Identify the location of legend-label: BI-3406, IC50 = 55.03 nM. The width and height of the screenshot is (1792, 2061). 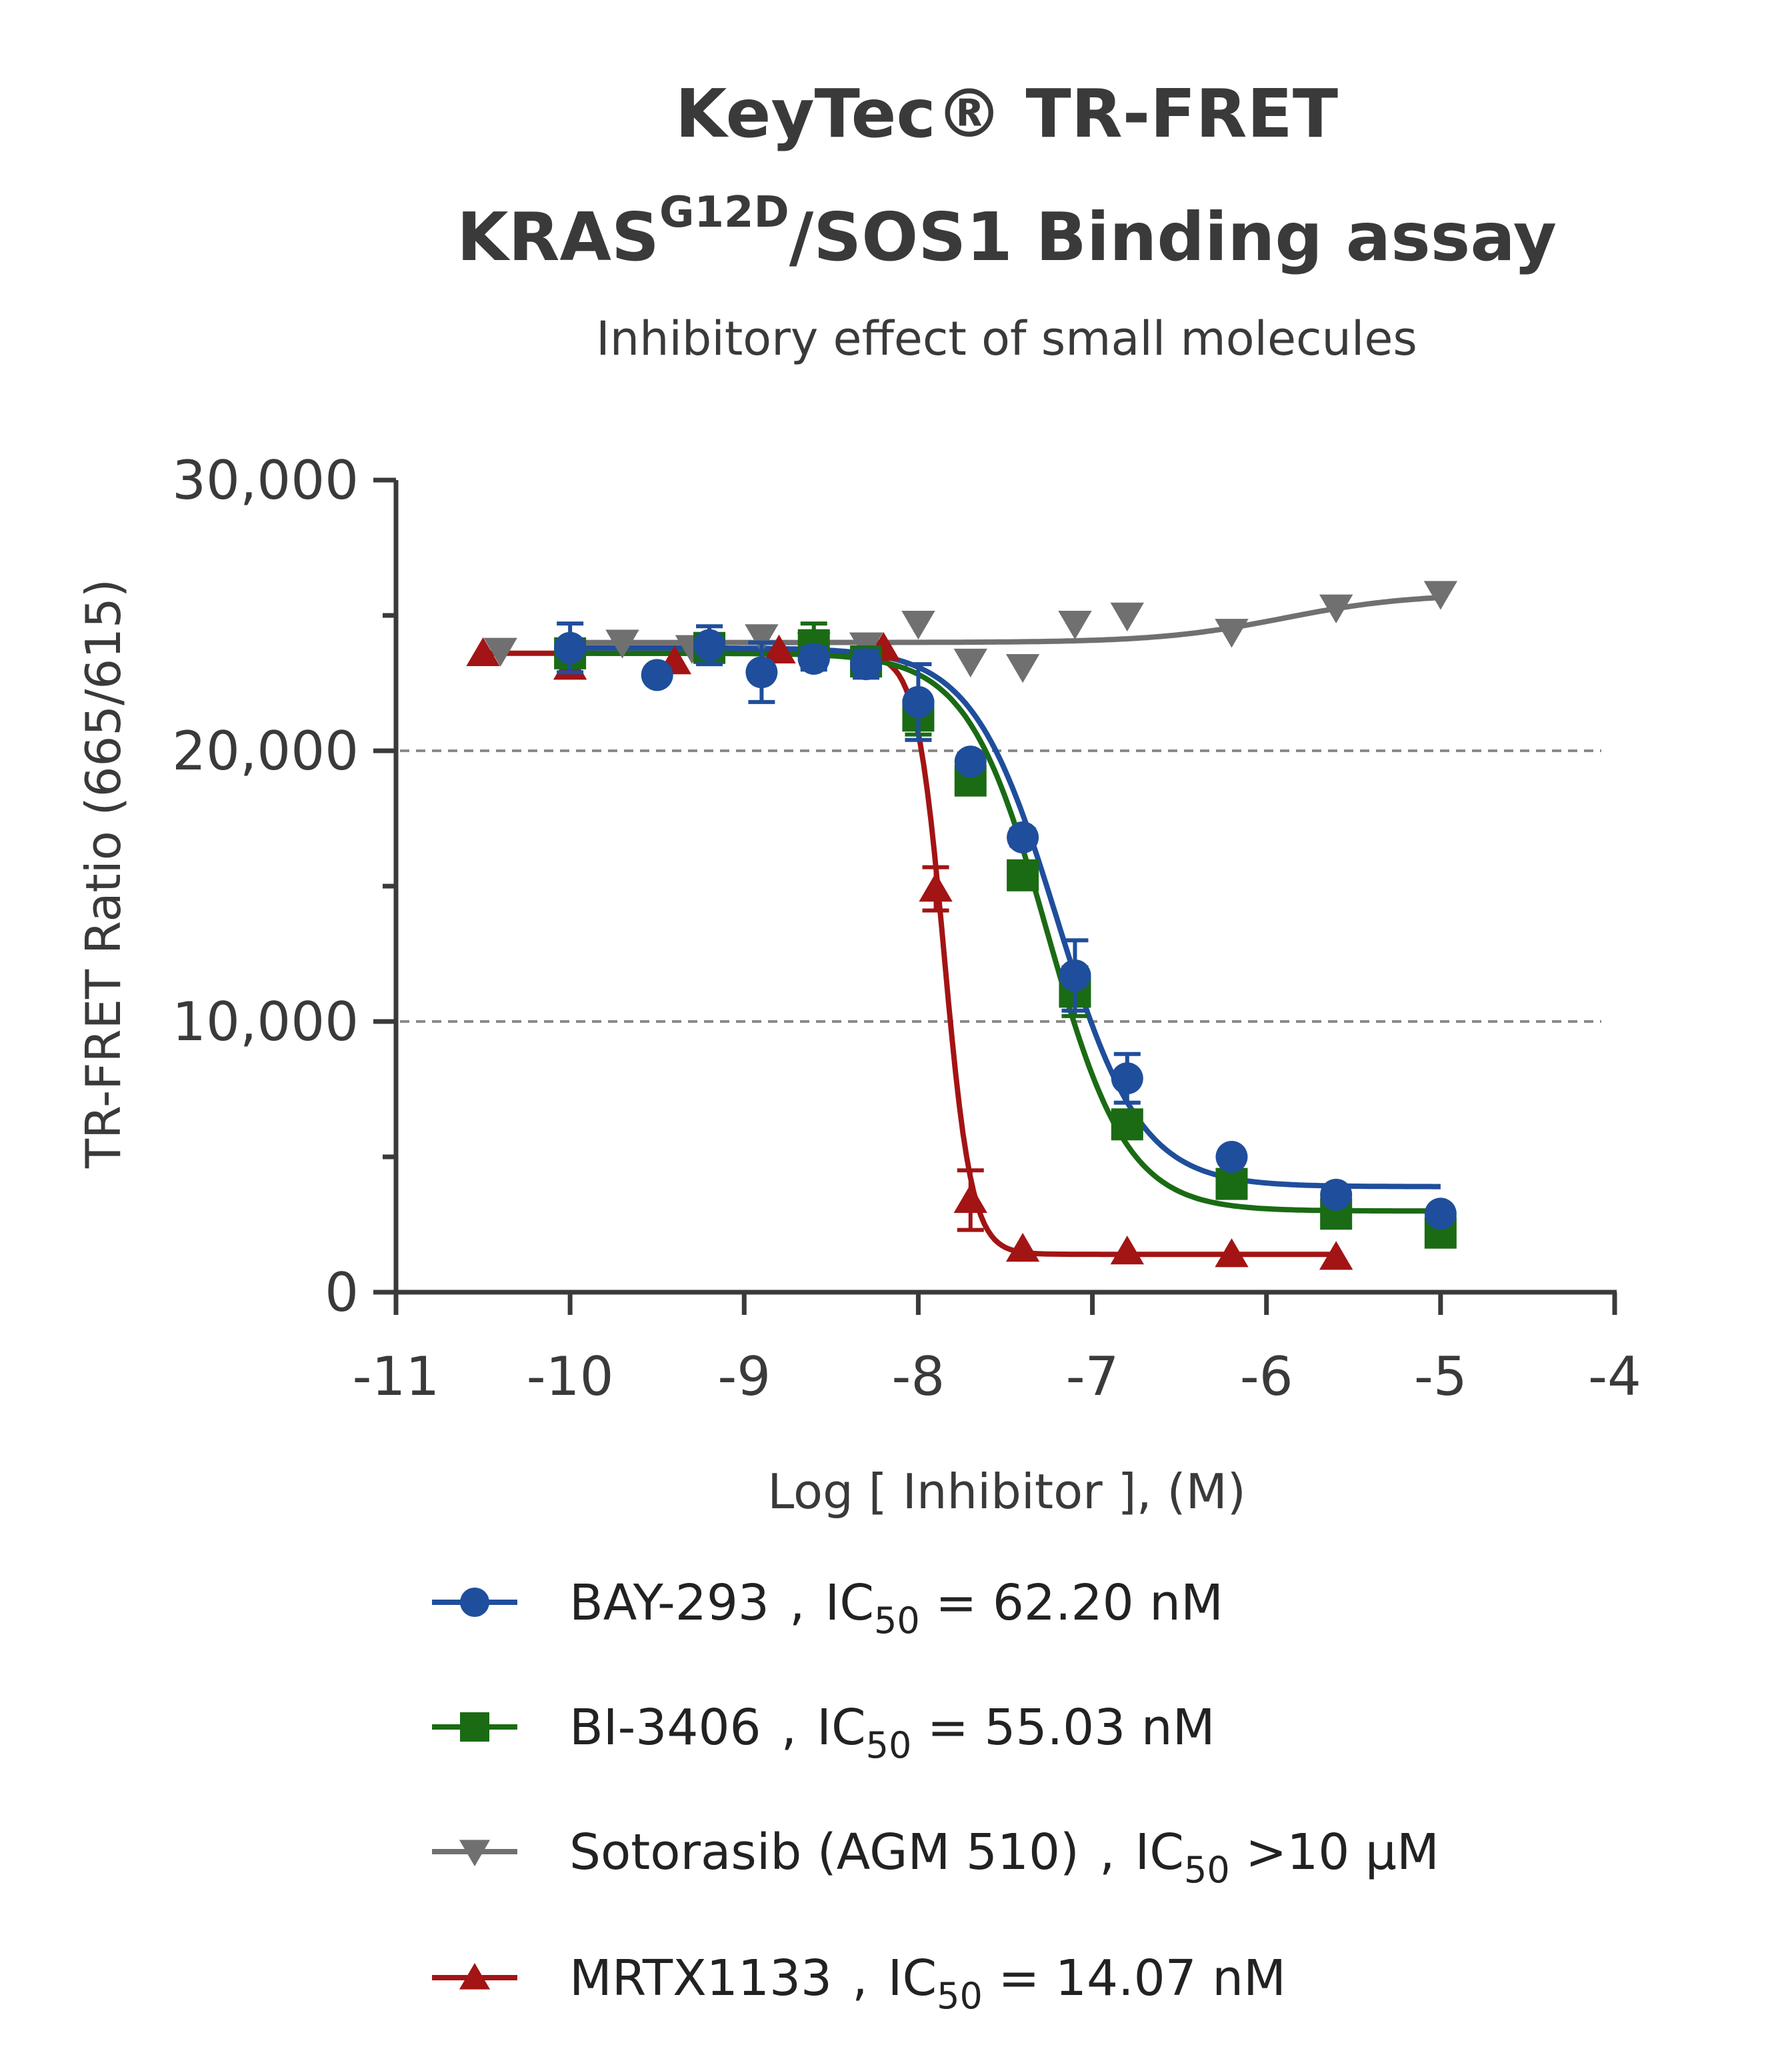
(892, 1732).